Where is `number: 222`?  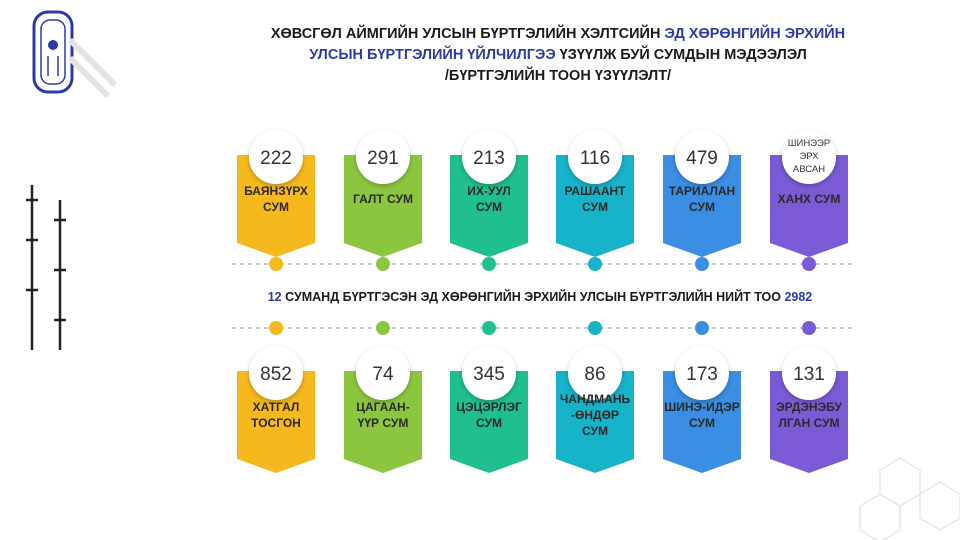
number: 222 is located at coordinates (276, 158).